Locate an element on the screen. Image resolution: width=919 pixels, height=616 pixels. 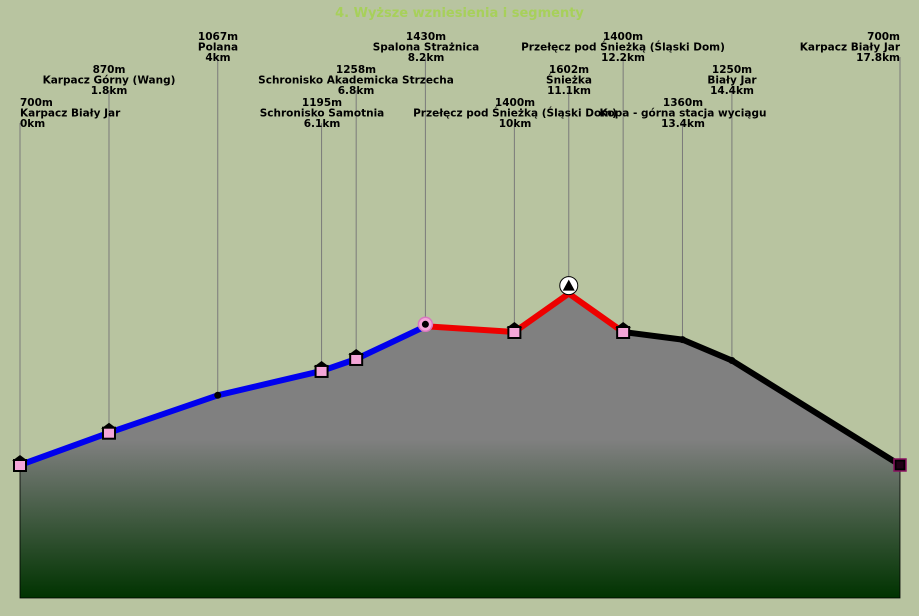
point-label: 1067m Polana 4km is located at coordinates (218, 47).